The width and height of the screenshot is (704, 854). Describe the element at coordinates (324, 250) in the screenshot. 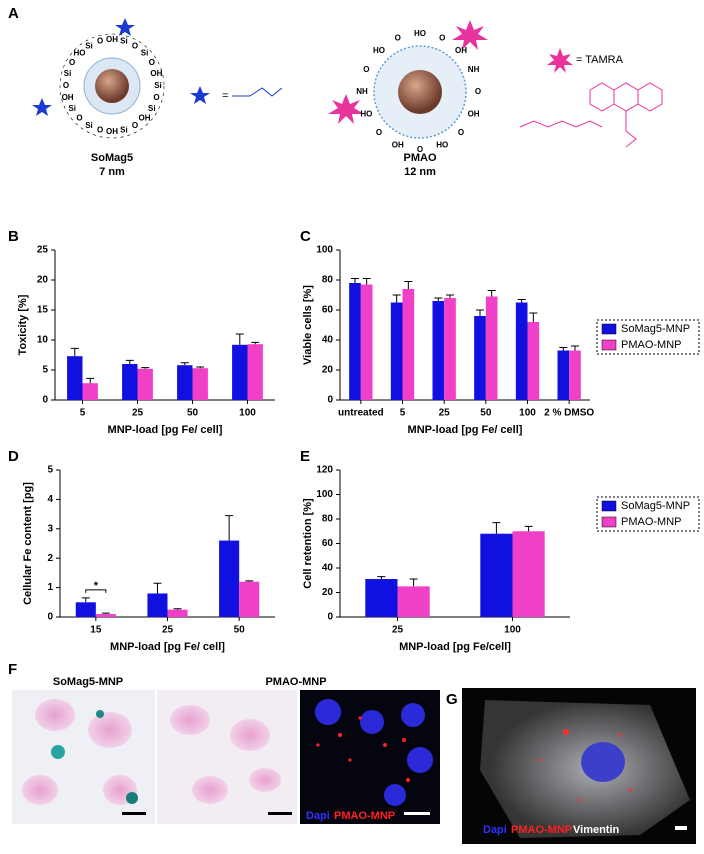

I see `y-tick-label: 100` at that location.